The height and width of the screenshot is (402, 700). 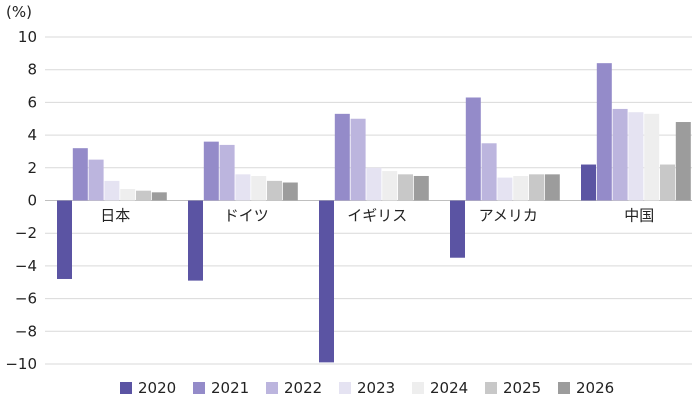 What do you see at coordinates (27, 37) in the screenshot?
I see `y-tick-label: 10` at bounding box center [27, 37].